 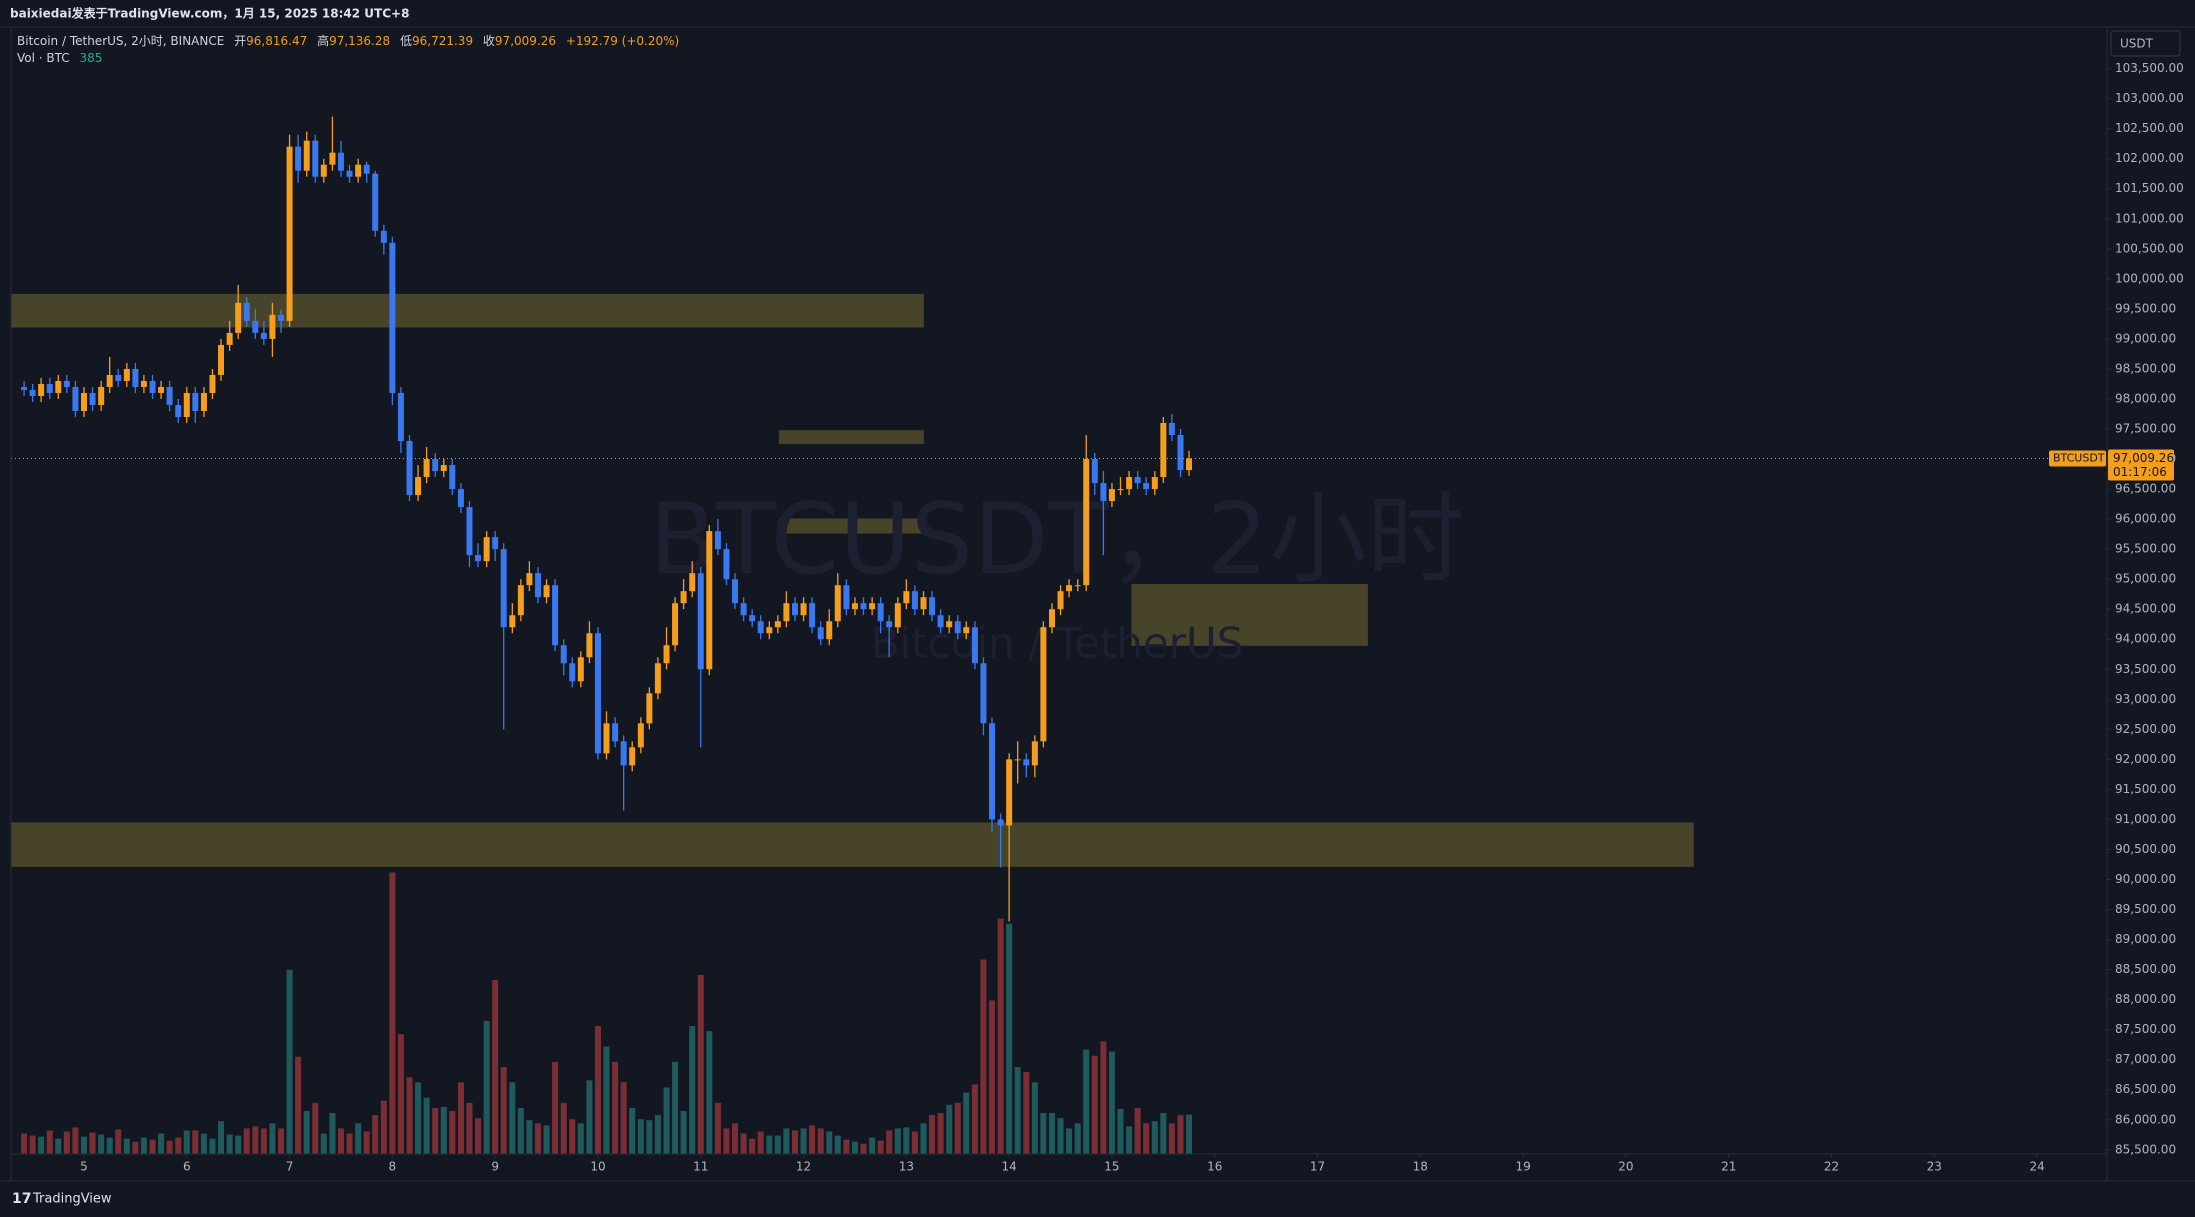 What do you see at coordinates (489, 41) in the screenshot?
I see `close-name: 收` at bounding box center [489, 41].